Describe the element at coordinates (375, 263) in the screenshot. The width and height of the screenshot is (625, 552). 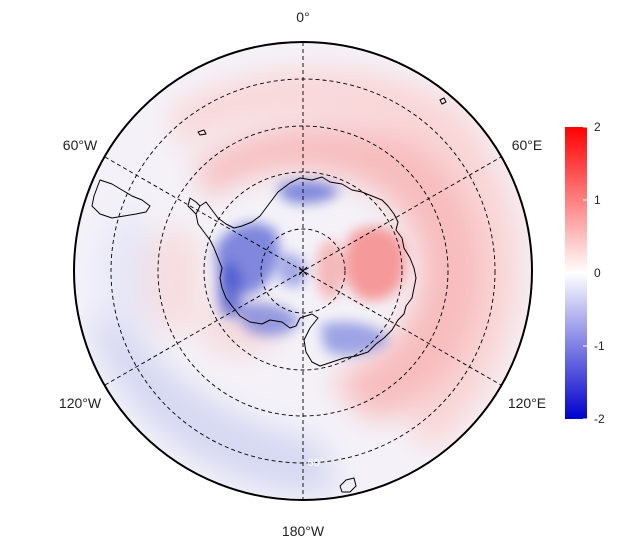
I see `strong-positive-east-antarctica` at that location.